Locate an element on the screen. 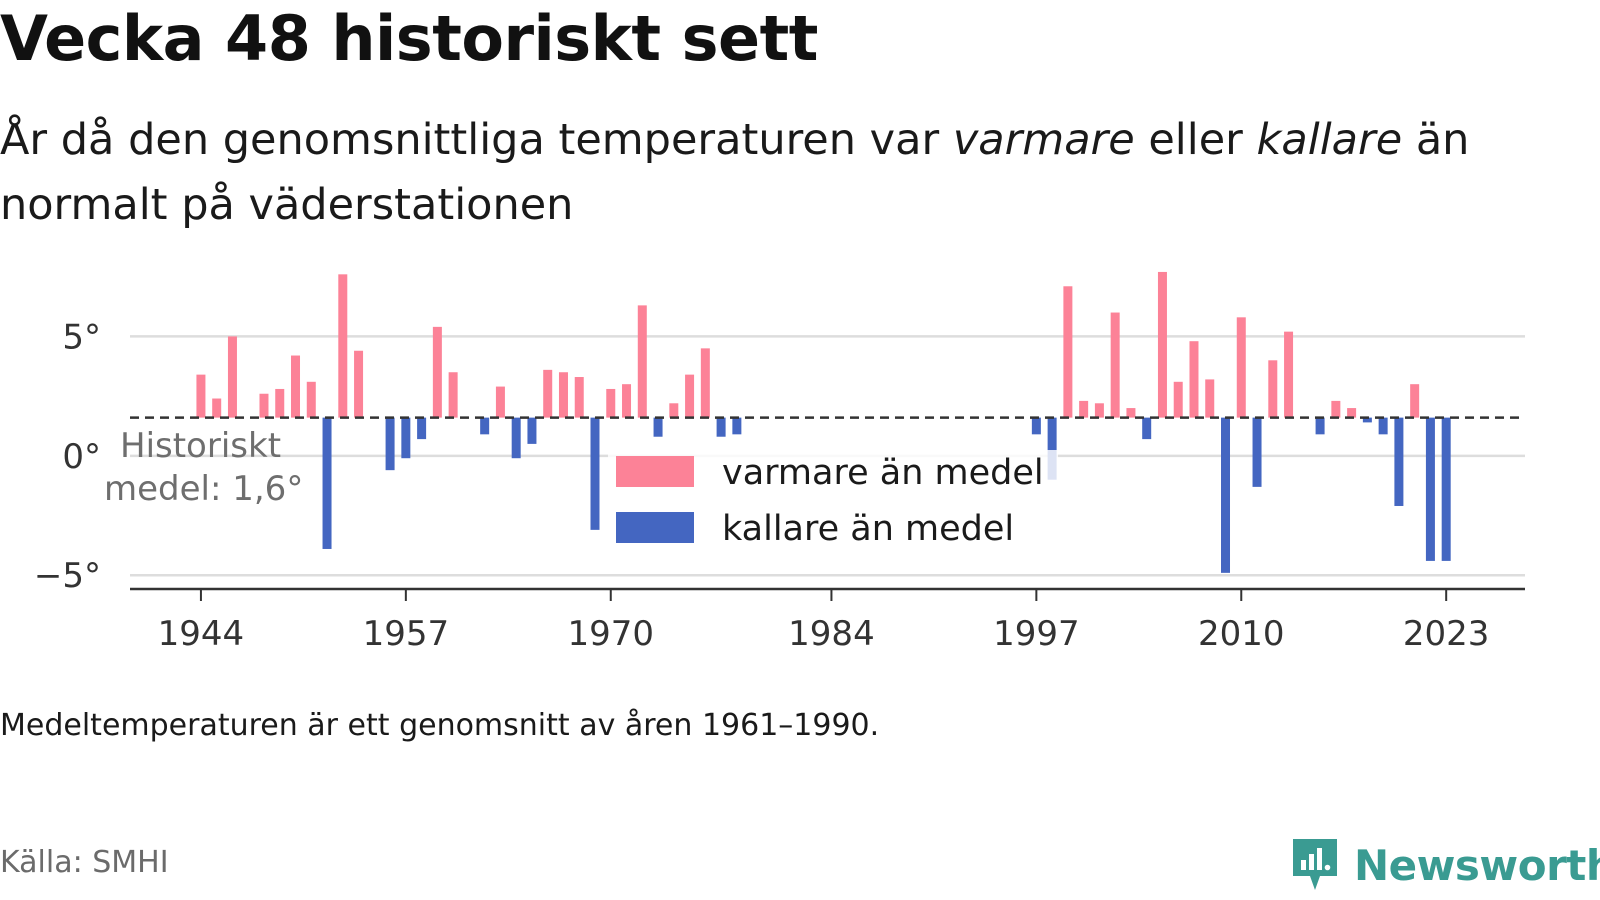 The height and width of the screenshot is (900, 1600). bar-2000 is located at coordinates (1084, 409).